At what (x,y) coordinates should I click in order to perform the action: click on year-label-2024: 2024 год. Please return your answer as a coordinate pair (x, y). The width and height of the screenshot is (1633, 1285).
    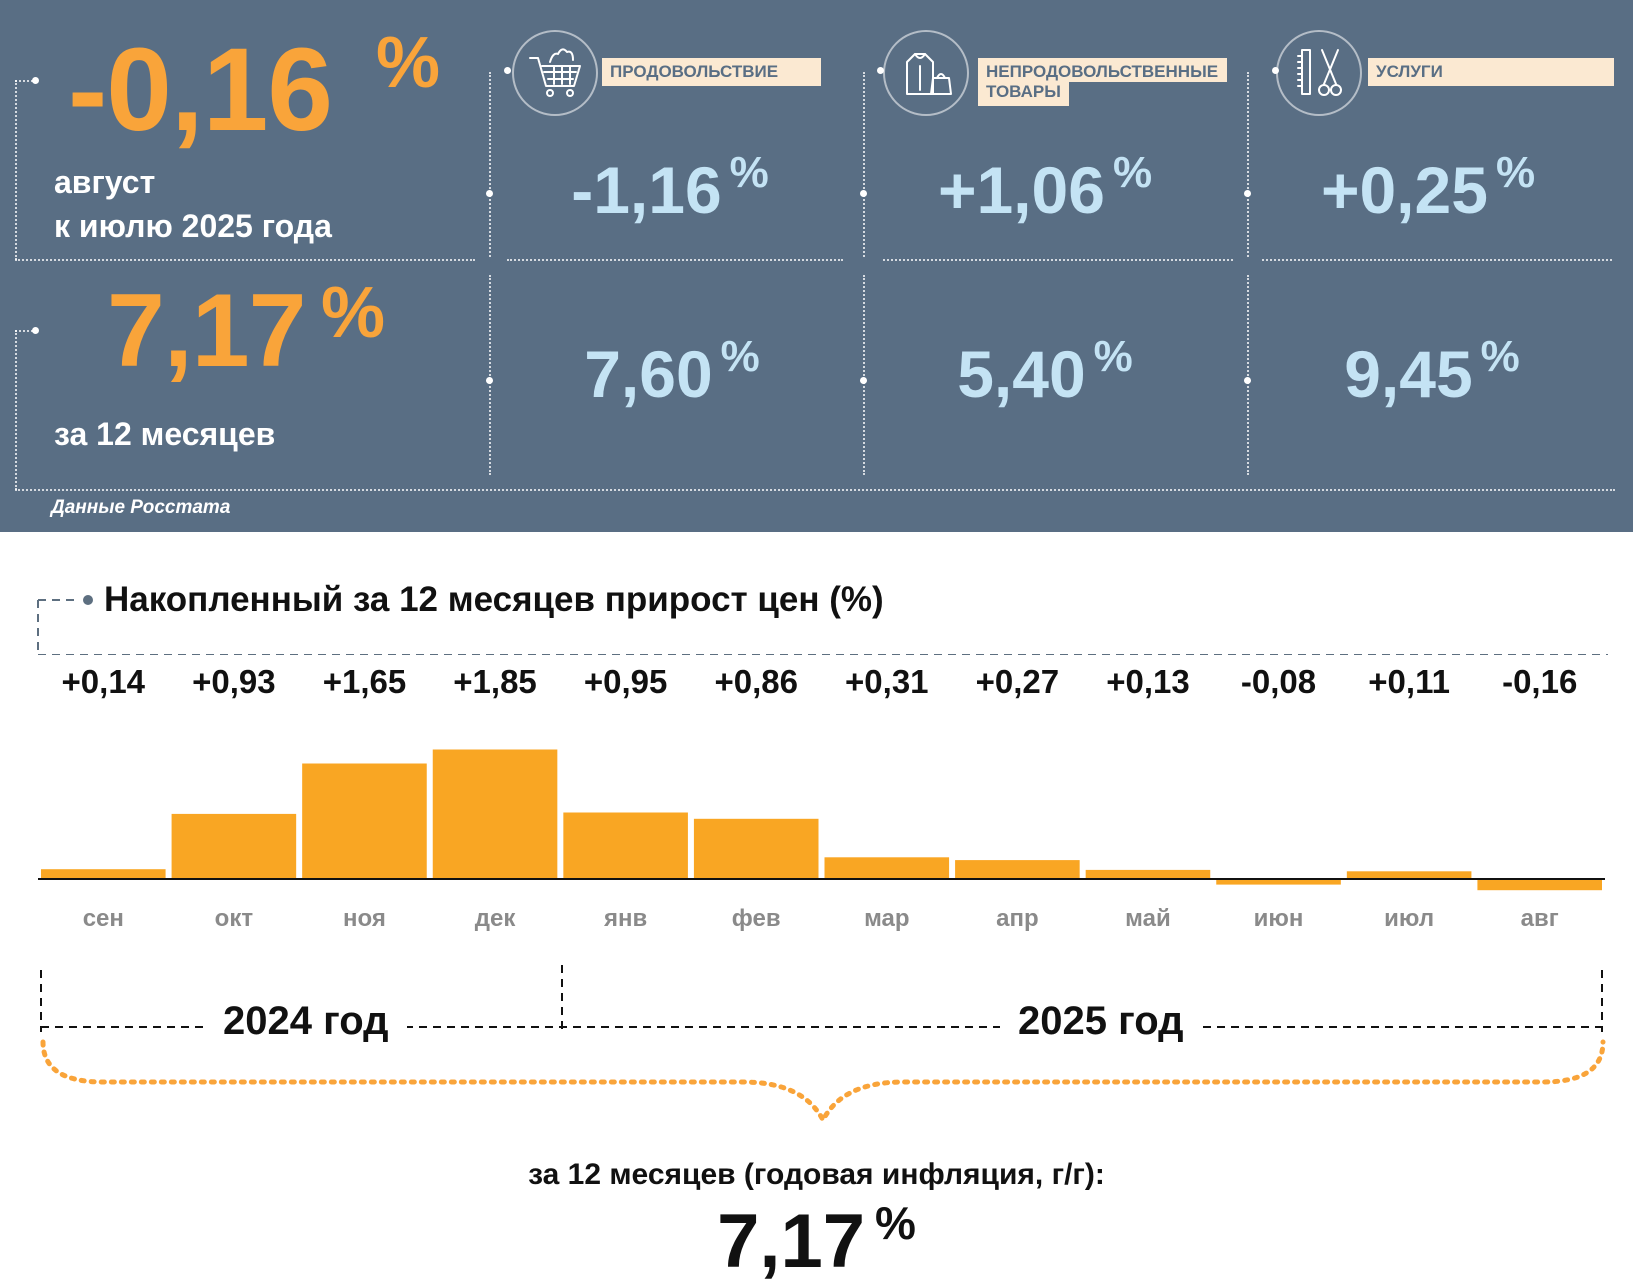
    Looking at the image, I should click on (306, 1021).